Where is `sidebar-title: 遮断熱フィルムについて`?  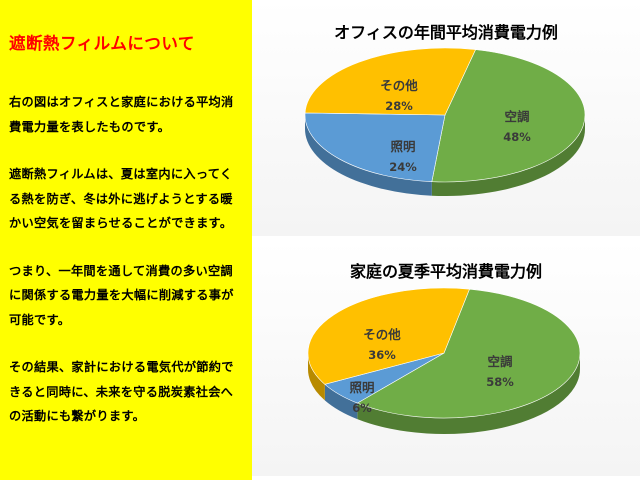
sidebar-title: 遮断熱フィルムについて is located at coordinates (102, 43).